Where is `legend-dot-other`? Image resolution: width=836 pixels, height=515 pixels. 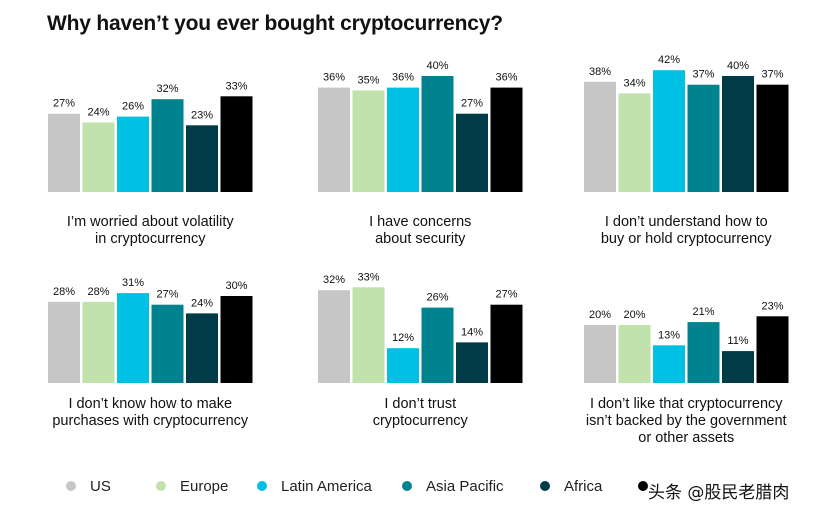 legend-dot-other is located at coordinates (643, 486).